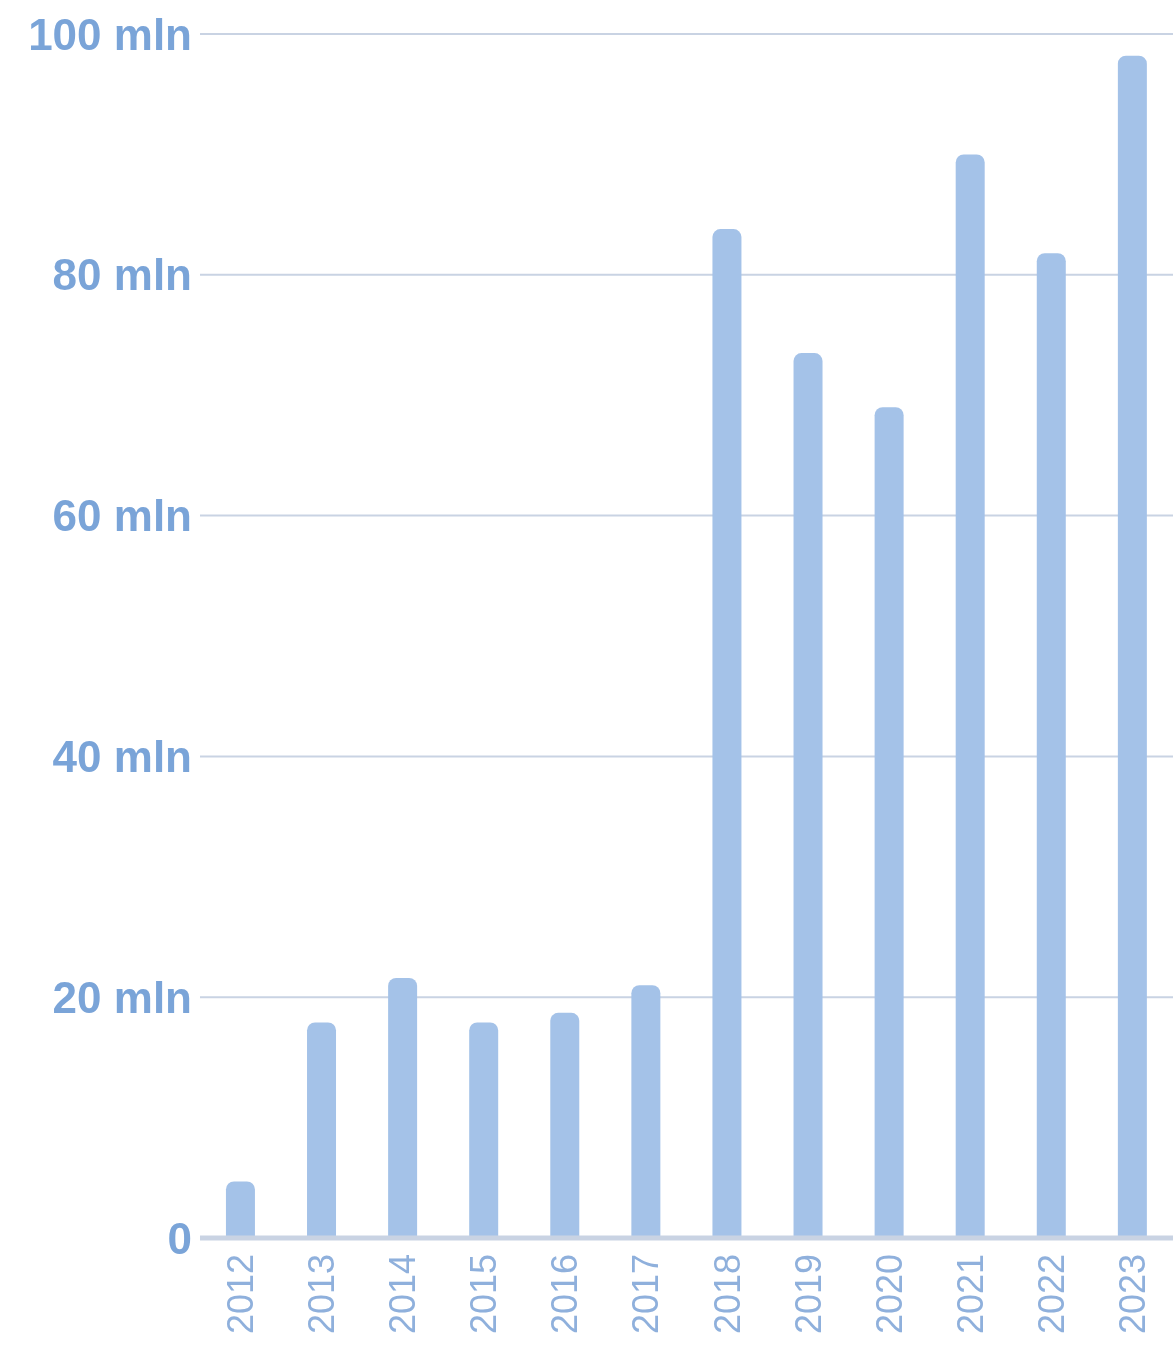 The image size is (1173, 1356). Describe the element at coordinates (646, 1294) in the screenshot. I see `x-tick-label: 2017` at that location.